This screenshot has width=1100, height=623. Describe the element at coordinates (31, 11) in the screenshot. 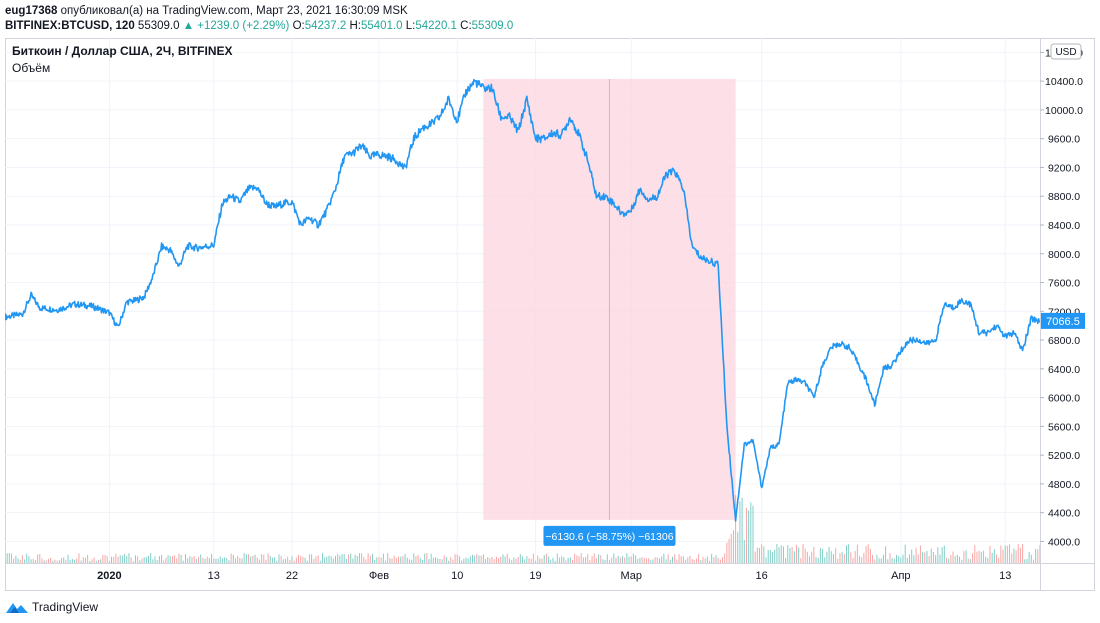

I see `author-name: eug17368` at that location.